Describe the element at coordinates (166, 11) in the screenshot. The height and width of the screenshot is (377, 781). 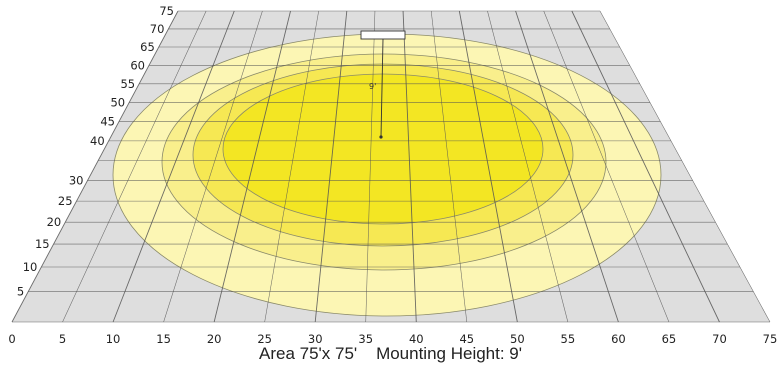
I see `y-tick-label: 75` at that location.